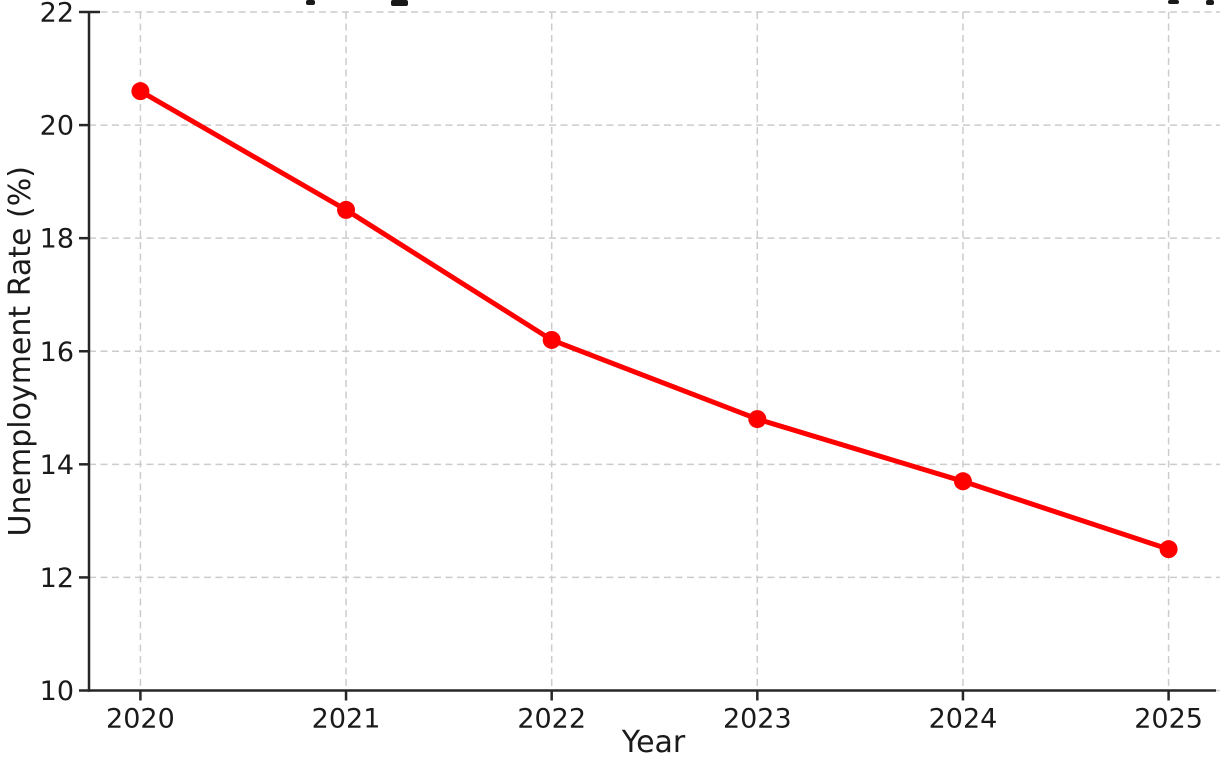 The image size is (1223, 763). What do you see at coordinates (57, 352) in the screenshot?
I see `y-tick-label: 16` at bounding box center [57, 352].